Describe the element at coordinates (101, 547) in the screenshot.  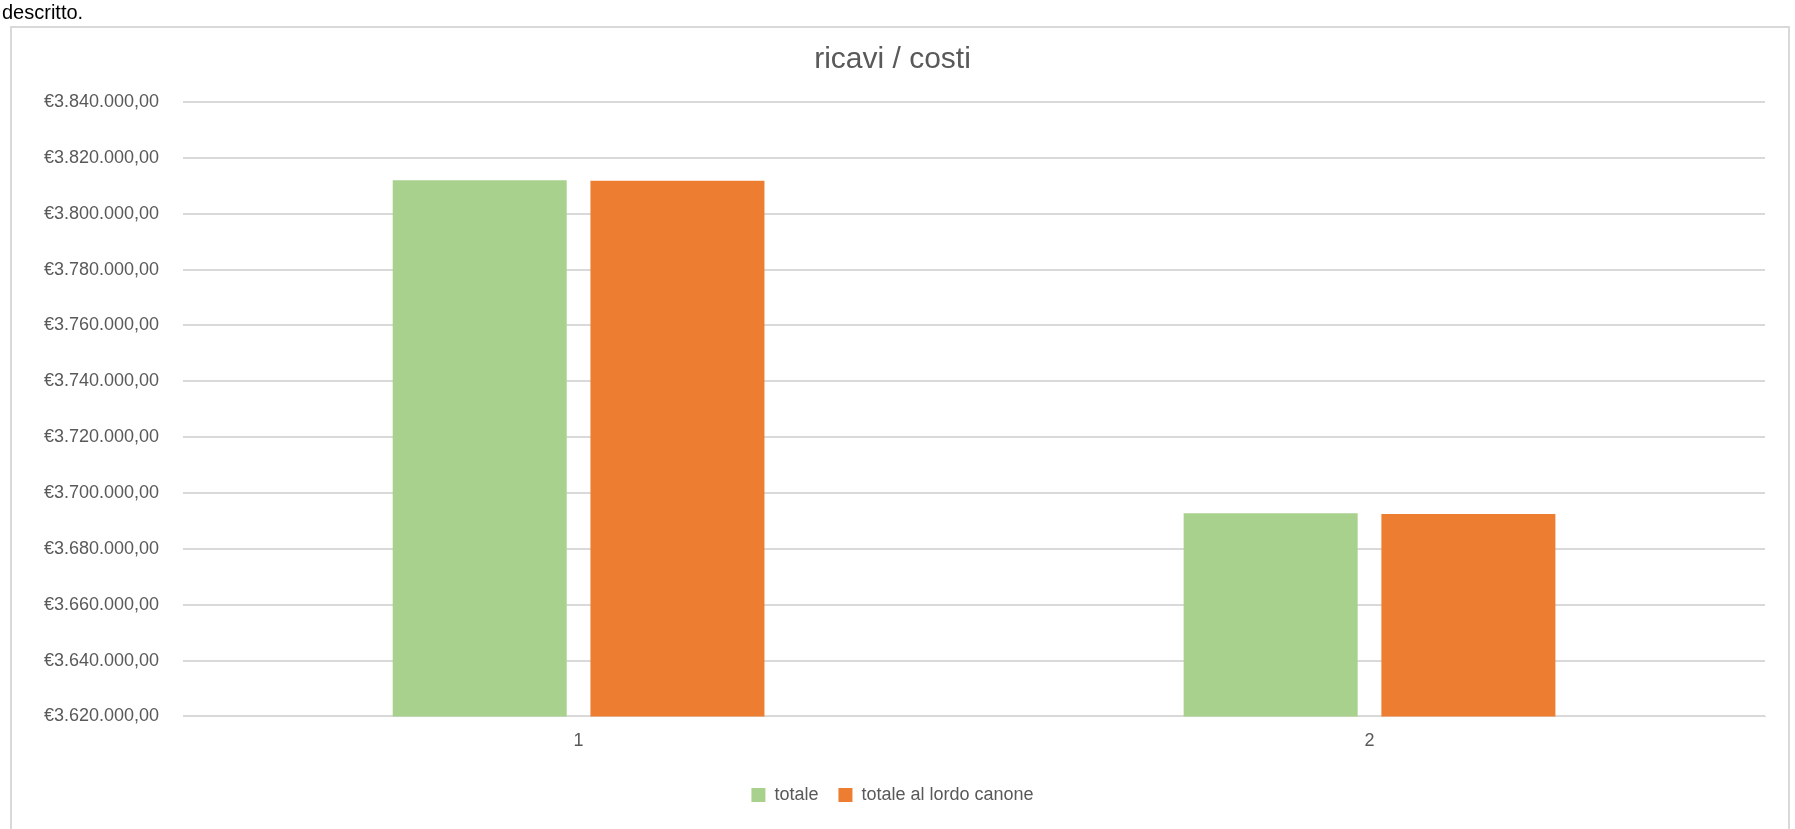
I see `y-tick-label: €3.680.000,00` at that location.